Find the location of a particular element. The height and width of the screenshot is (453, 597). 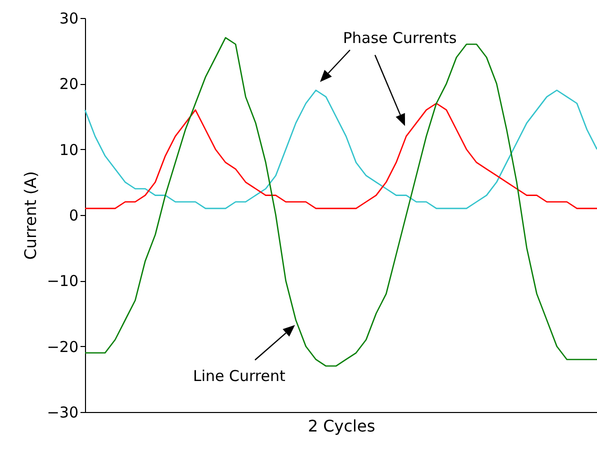

y-tick-label: −20 is located at coordinates (62, 347).